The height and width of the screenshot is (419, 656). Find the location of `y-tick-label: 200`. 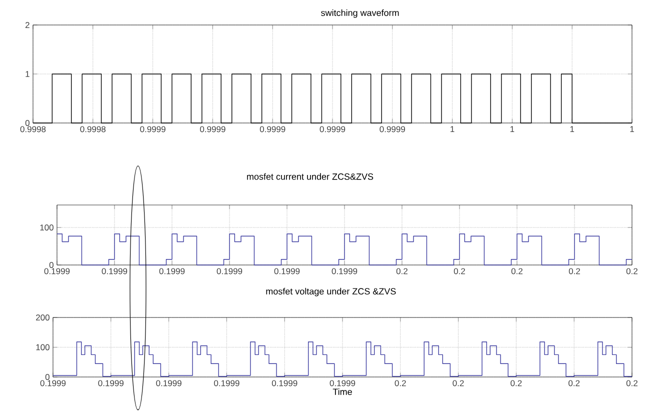

y-tick-label: 200 is located at coordinates (43, 317).